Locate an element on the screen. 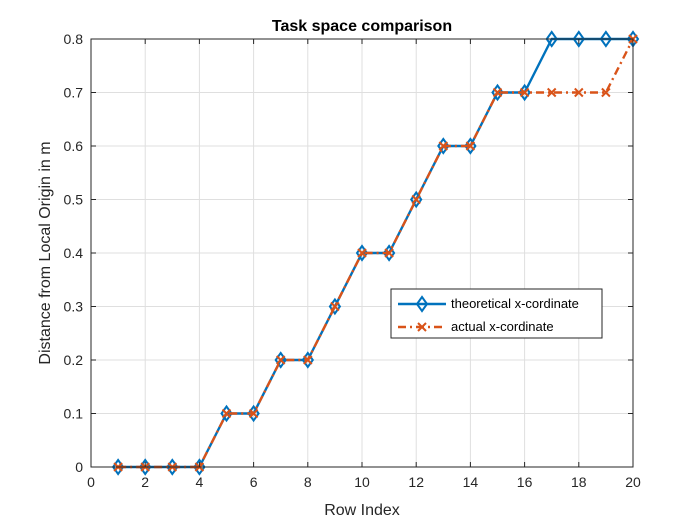 The image size is (700, 530). y-tick-label: 0.4 is located at coordinates (74, 253).